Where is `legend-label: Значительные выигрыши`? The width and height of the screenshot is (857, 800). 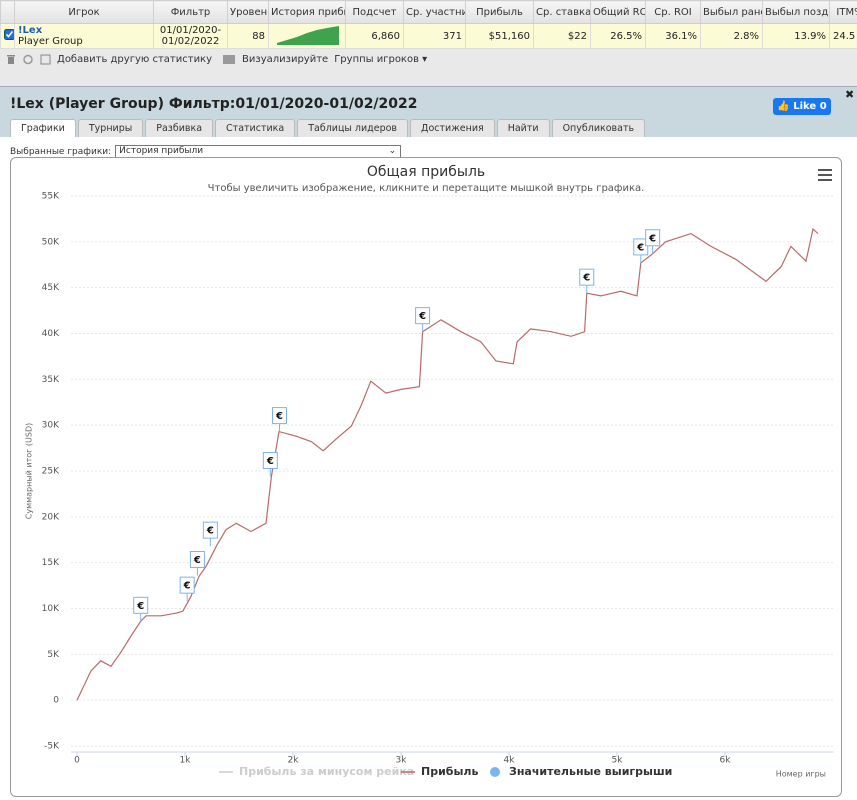 legend-label: Значительные выигрыши is located at coordinates (590, 771).